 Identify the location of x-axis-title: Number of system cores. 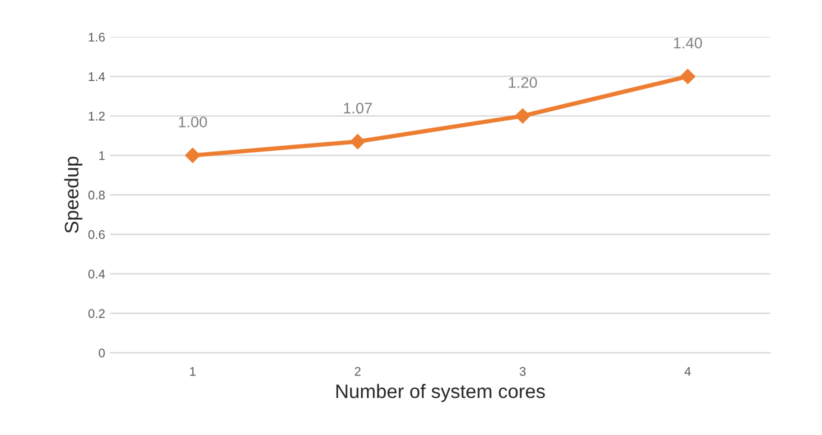
(440, 393).